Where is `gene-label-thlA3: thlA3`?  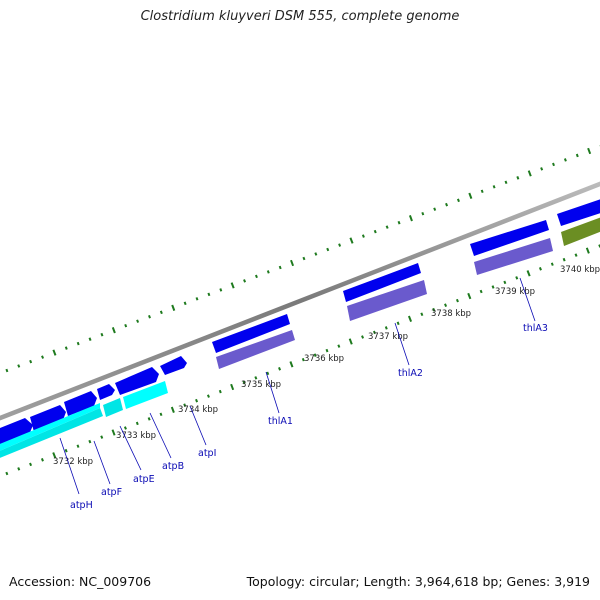 gene-label-thlA3: thlA3 is located at coordinates (535, 328).